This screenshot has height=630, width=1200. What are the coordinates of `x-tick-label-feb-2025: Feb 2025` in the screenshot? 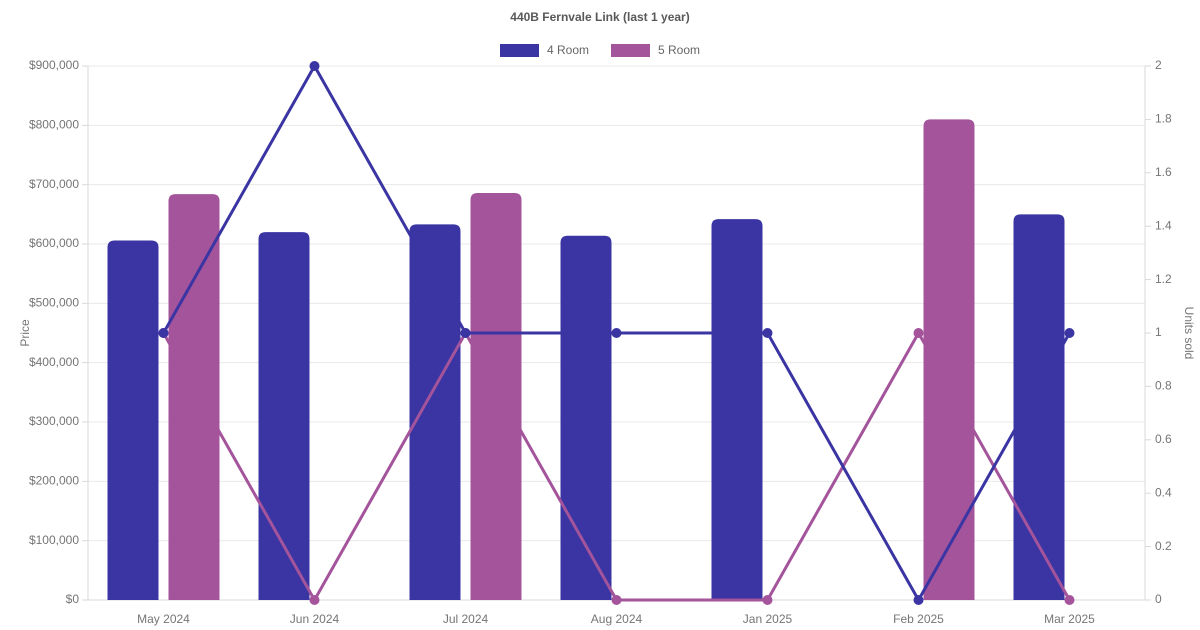 It's located at (918, 619).